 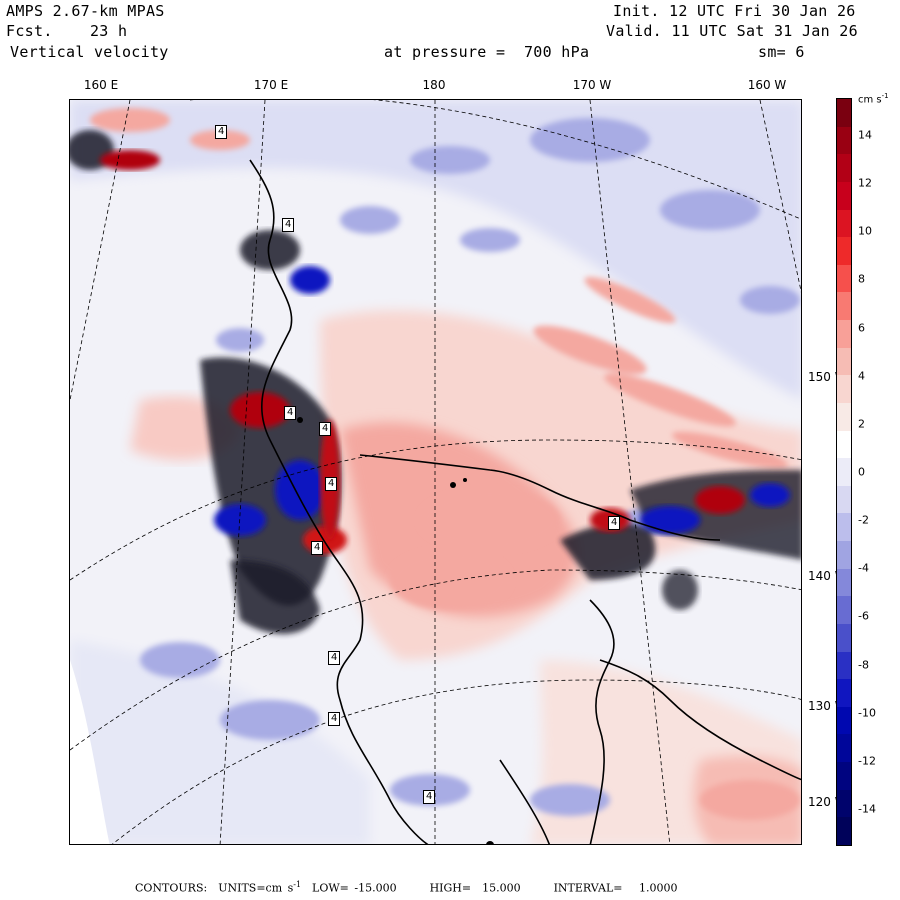 What do you see at coordinates (680, 540) in the screenshot?
I see `eastern-strong-cells` at bounding box center [680, 540].